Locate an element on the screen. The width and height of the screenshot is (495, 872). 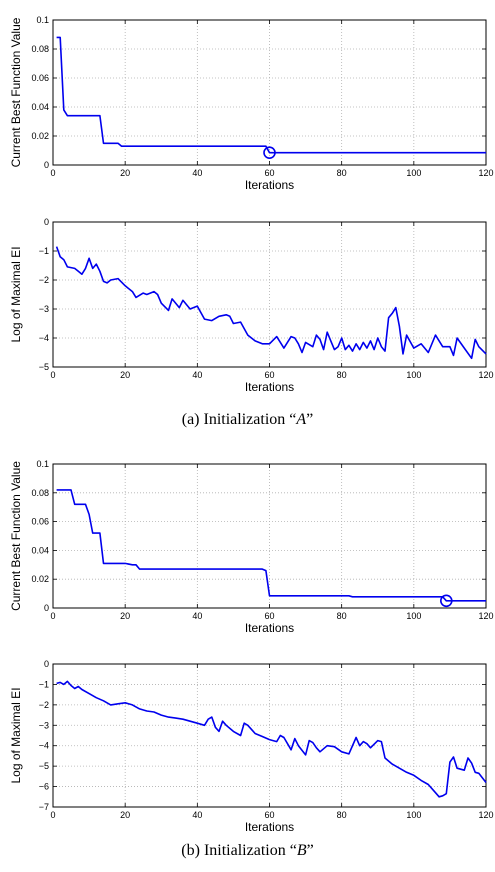
y-tick-label: −7 is located at coordinates (44, 807).